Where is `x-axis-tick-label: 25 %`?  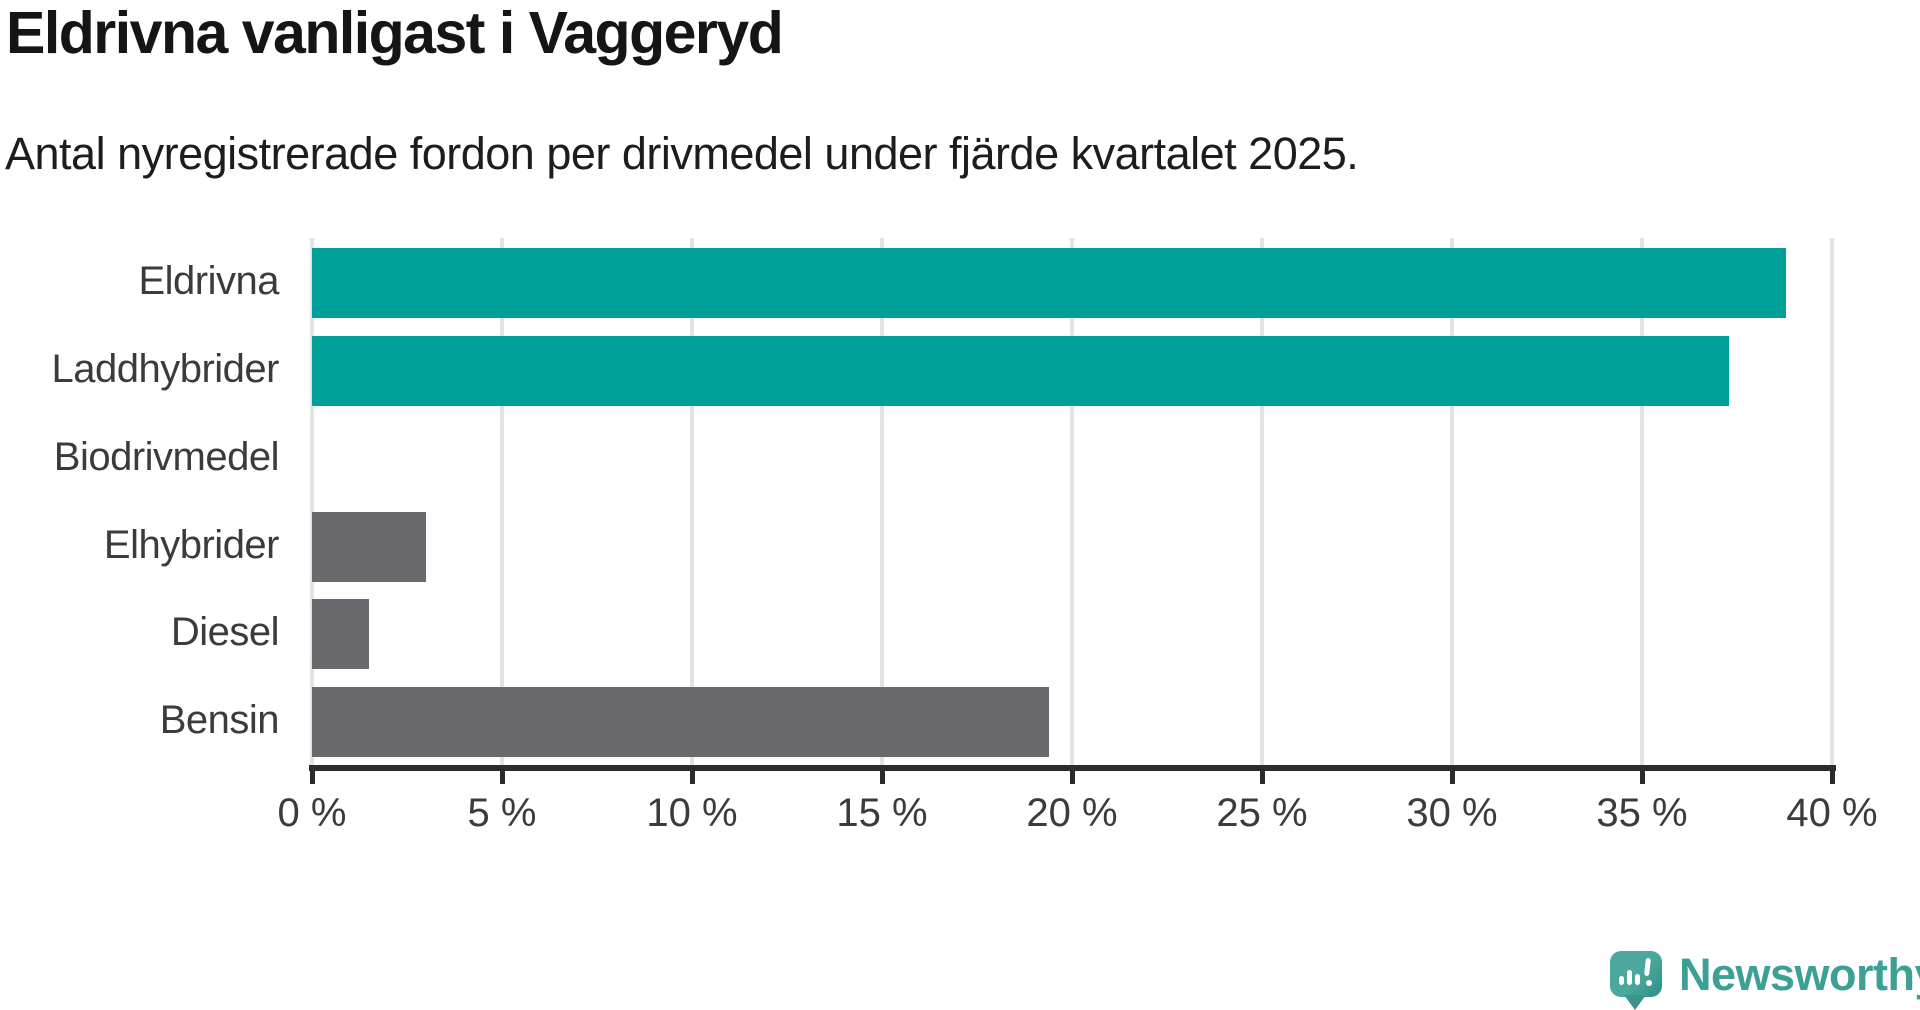 x-axis-tick-label: 25 % is located at coordinates (1262, 813).